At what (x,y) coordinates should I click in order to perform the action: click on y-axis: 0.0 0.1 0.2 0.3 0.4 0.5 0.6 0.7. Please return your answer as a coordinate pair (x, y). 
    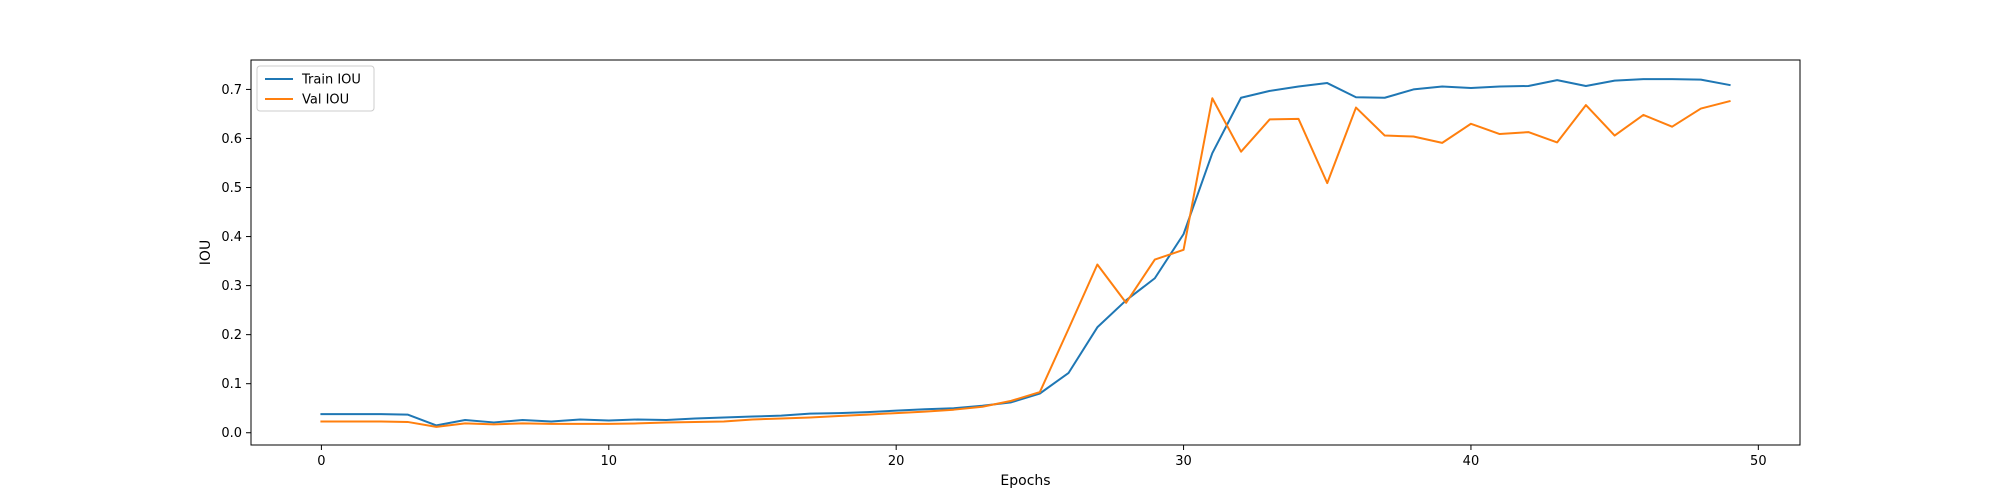
    Looking at the image, I should click on (236, 262).